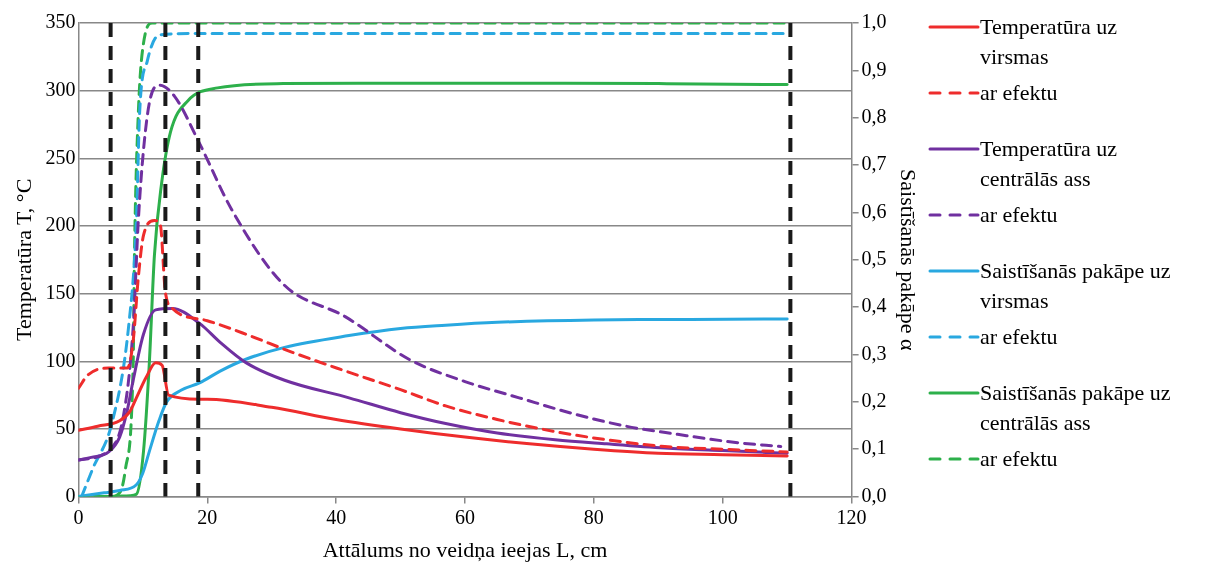 The height and width of the screenshot is (578, 1213). I want to click on y2-tick-label: 0,5, so click(874, 258).